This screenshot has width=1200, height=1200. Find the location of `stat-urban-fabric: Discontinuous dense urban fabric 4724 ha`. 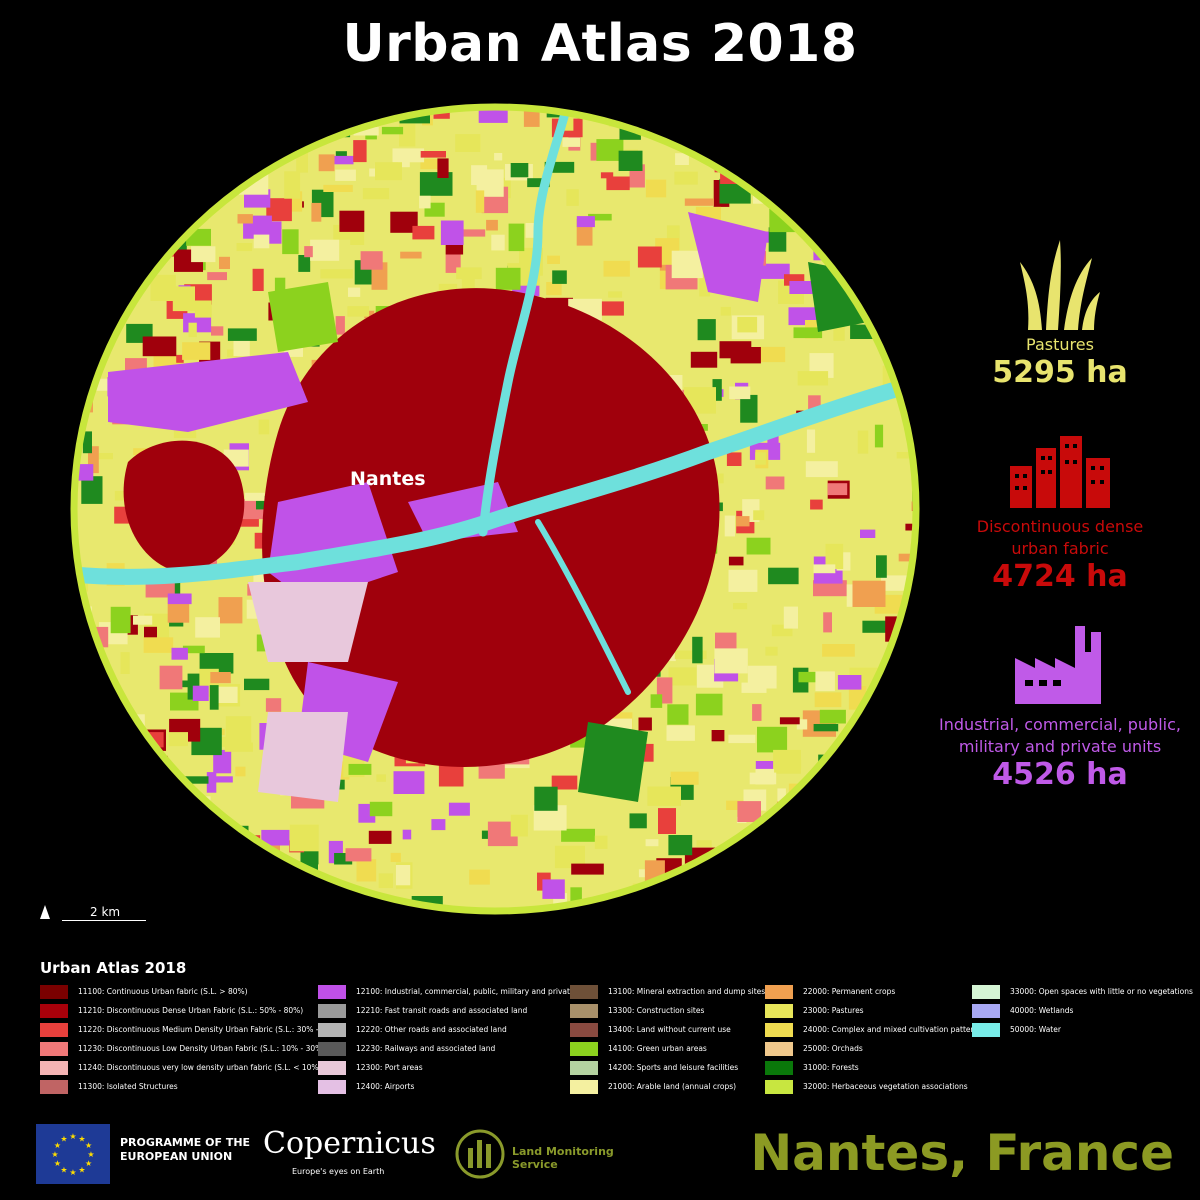

stat-urban-fabric: Discontinuous dense urban fabric 4724 ha is located at coordinates (1060, 515).